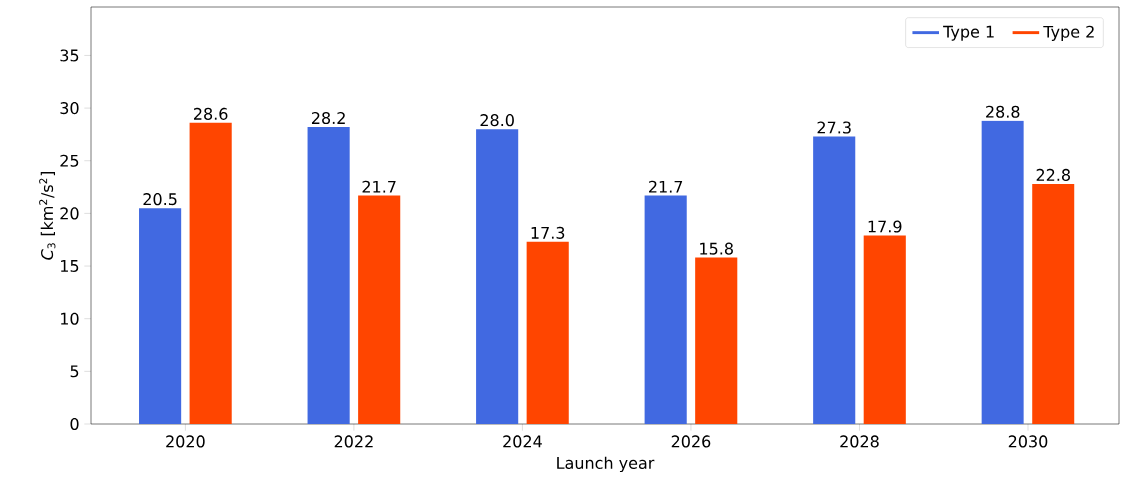 This screenshot has height=494, width=1121. I want to click on y-axis-title: C$_{3}$ [km$^{2}$/s$^{2}$], so click(47, 216).